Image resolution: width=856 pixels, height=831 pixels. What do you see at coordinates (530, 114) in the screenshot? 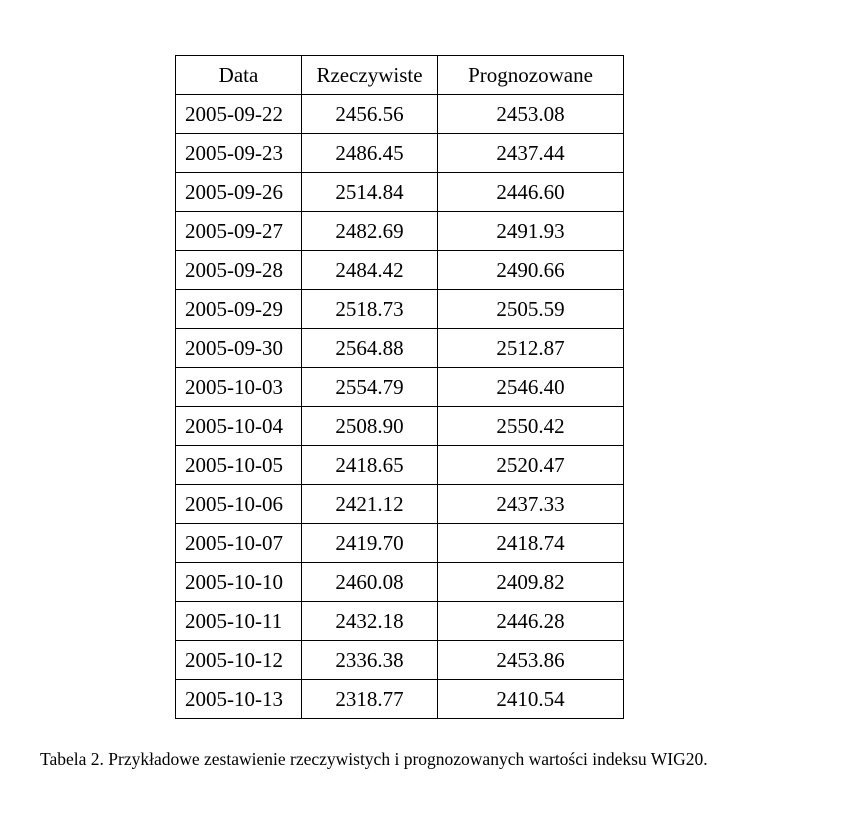
I see `forecast-value-cell: 2453.08` at bounding box center [530, 114].